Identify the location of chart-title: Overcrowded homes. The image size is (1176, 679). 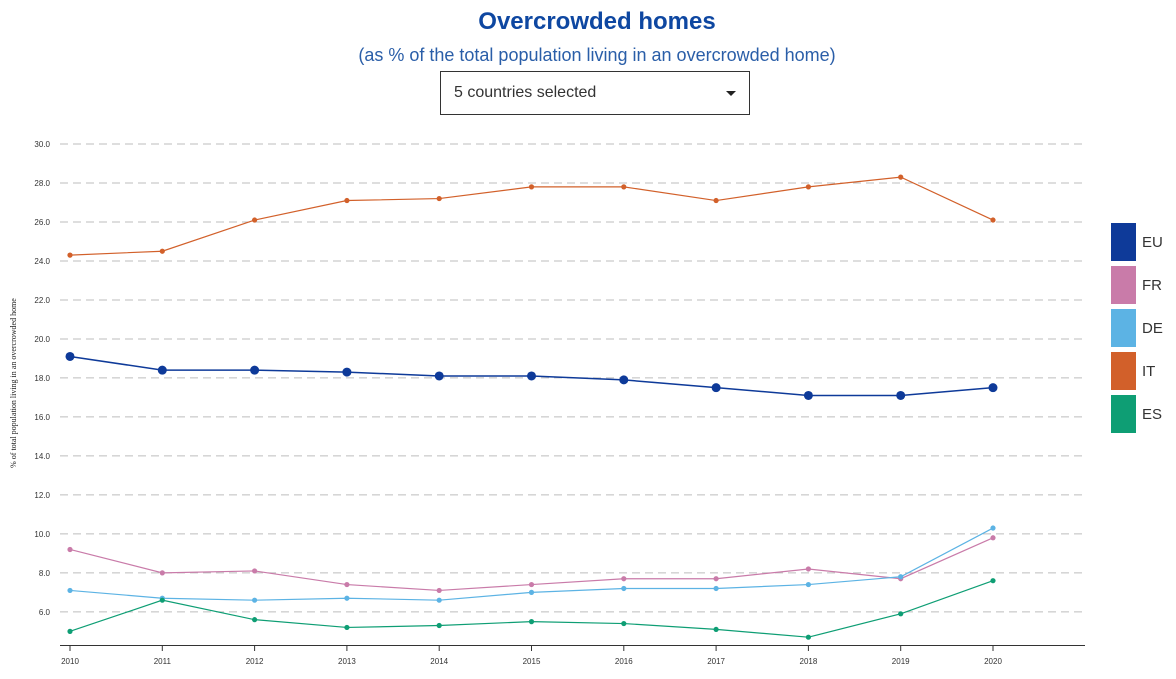
(597, 21).